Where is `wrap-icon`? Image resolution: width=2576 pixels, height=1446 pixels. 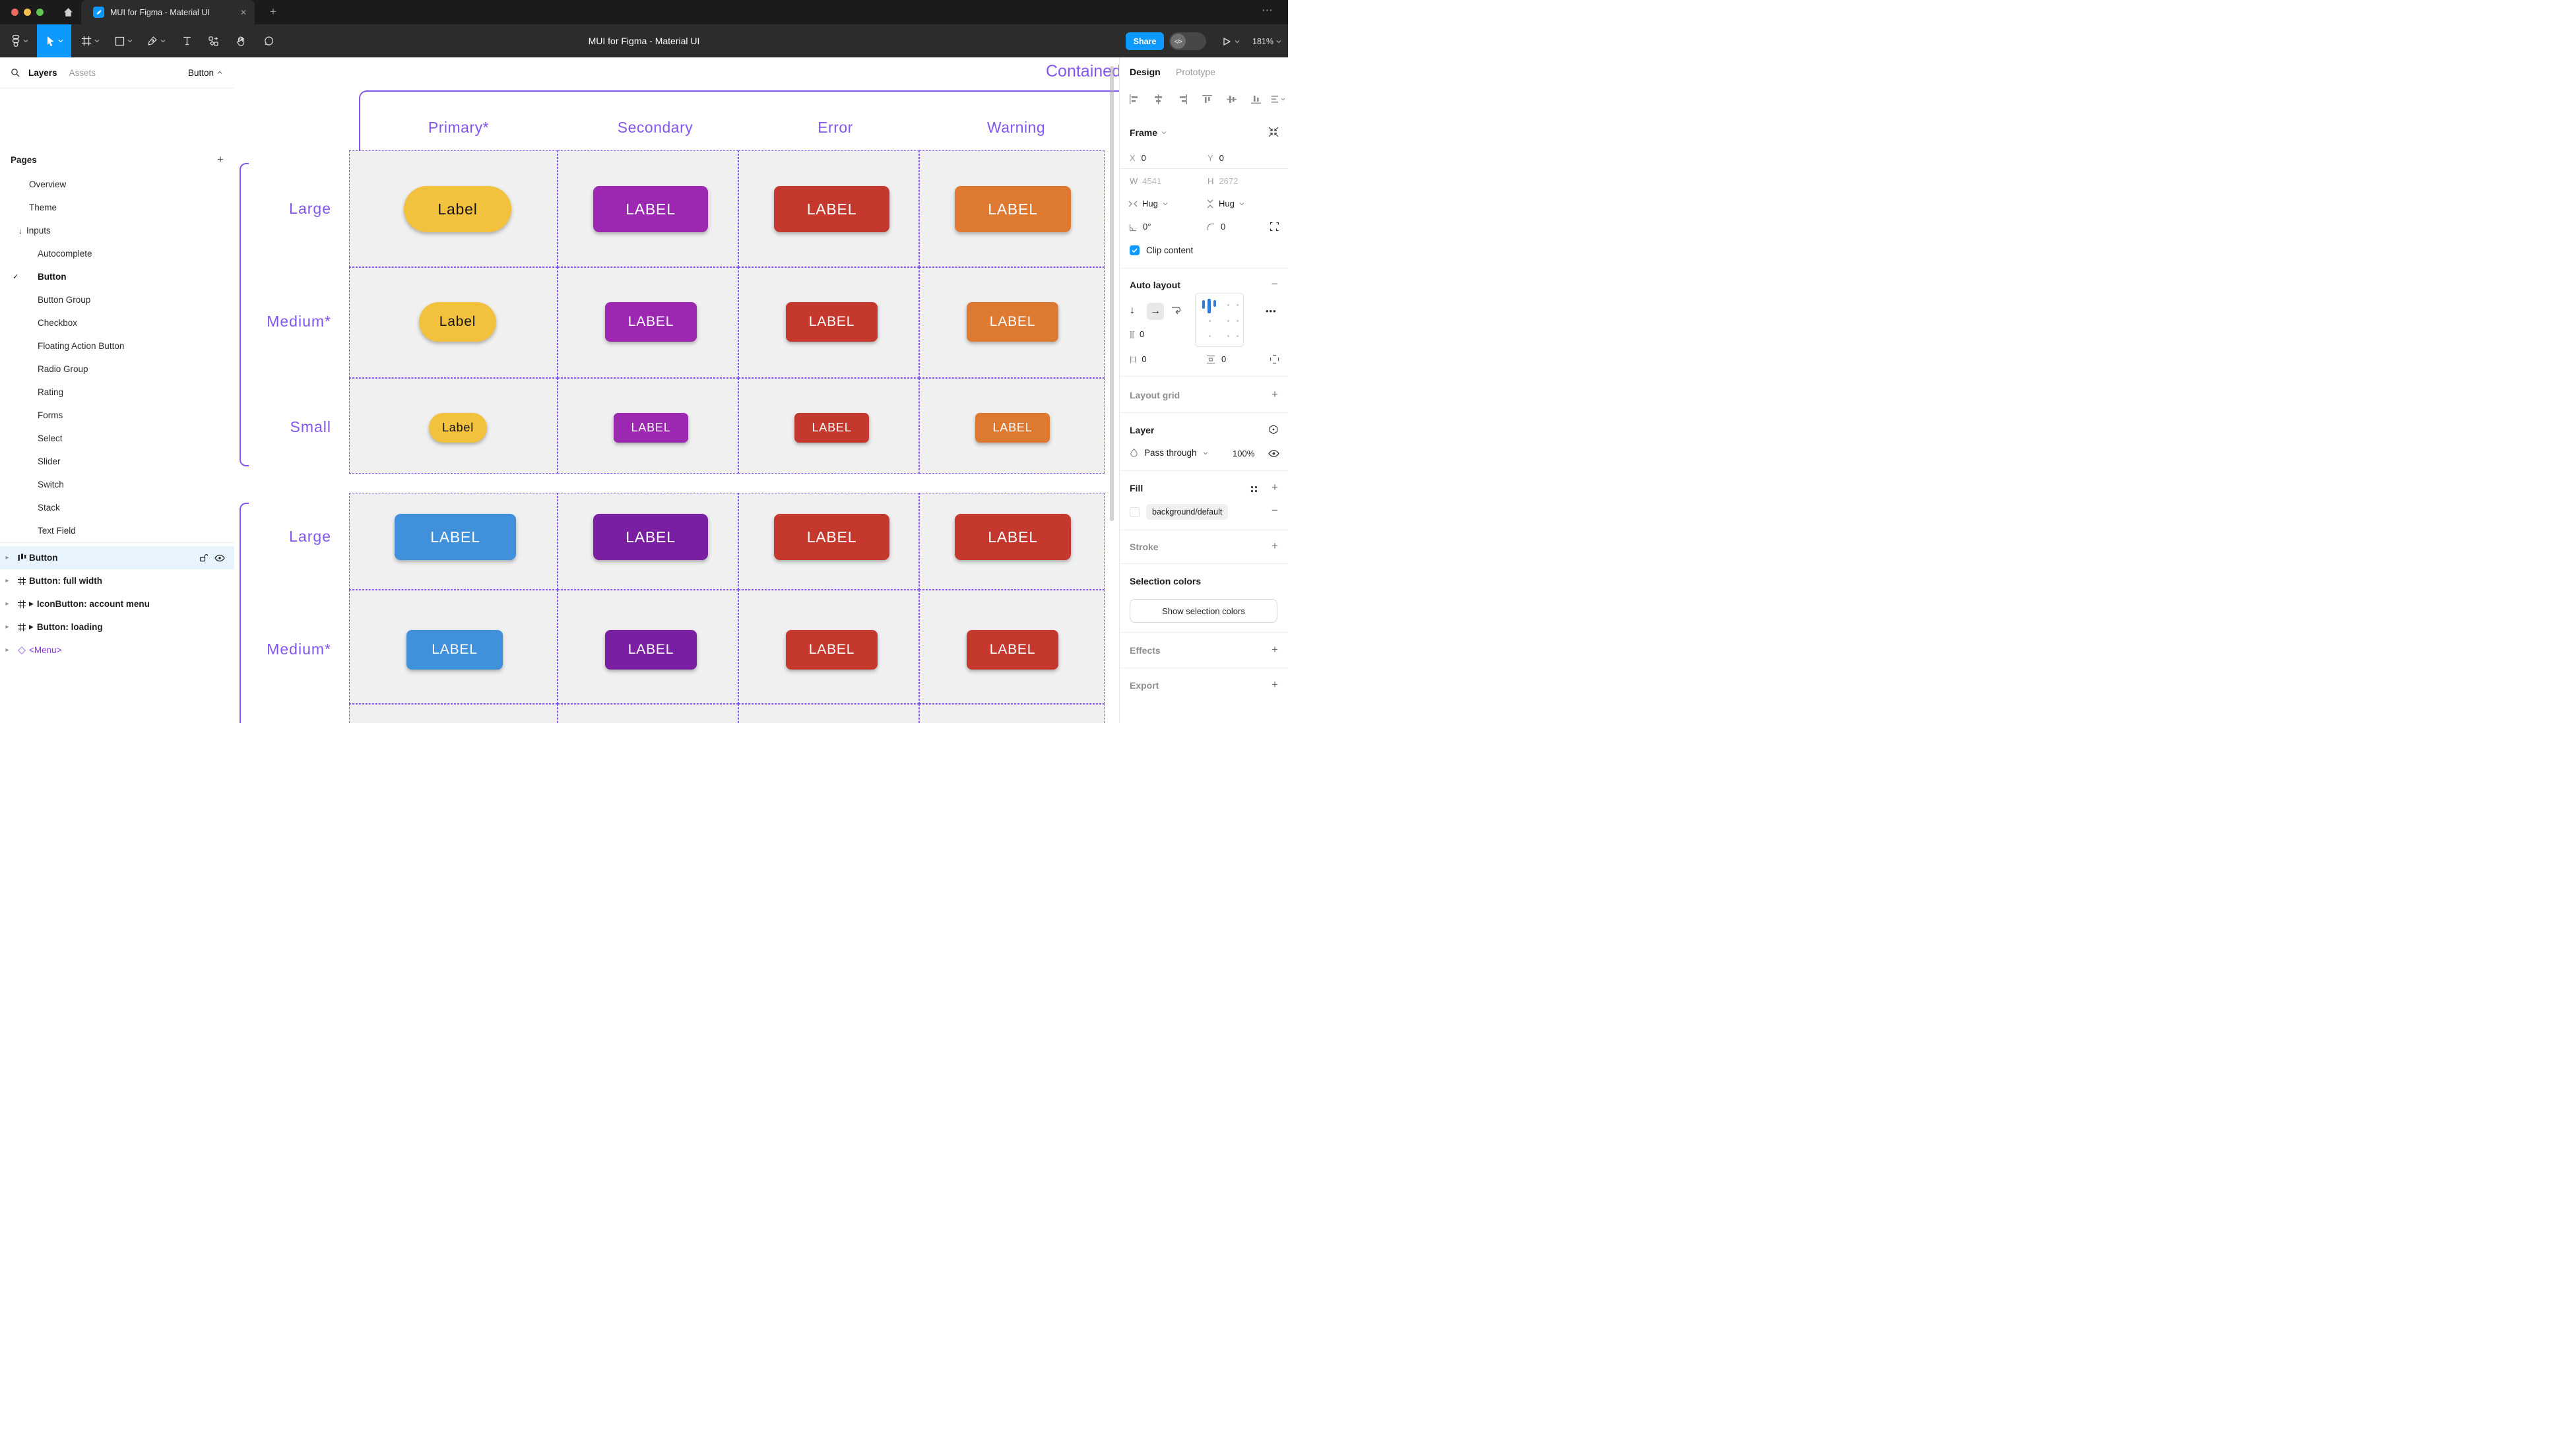
wrap-icon is located at coordinates (1176, 310).